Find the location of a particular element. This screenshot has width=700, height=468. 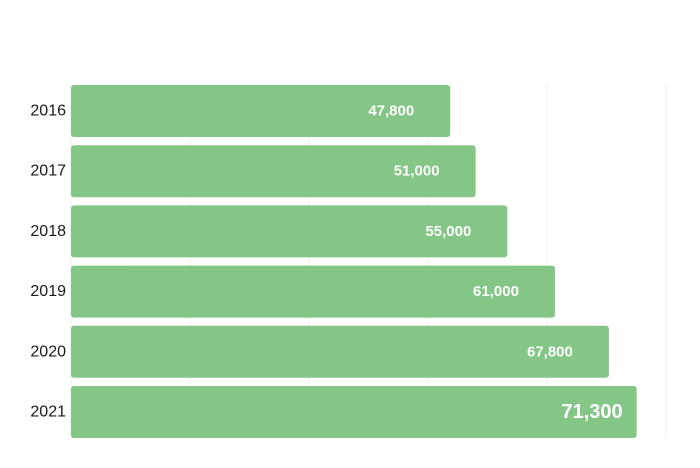

category-label-2019: 2019 is located at coordinates (48, 291).